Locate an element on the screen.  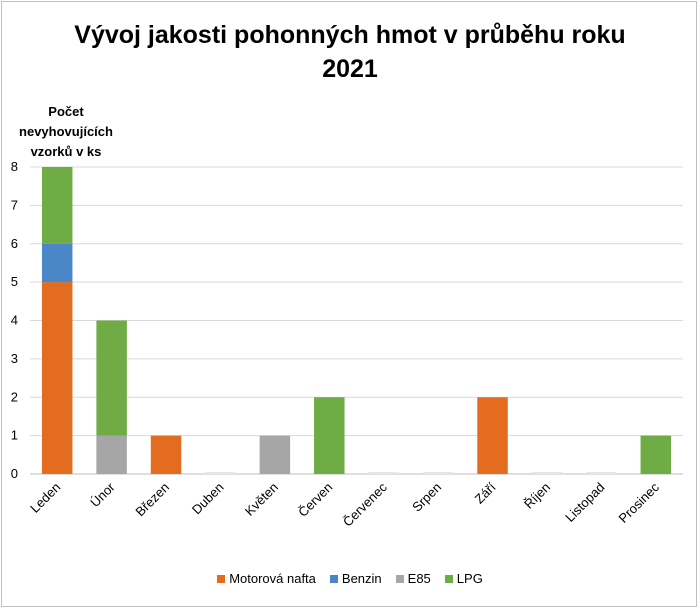
legend-swatch-e85 is located at coordinates (399, 578).